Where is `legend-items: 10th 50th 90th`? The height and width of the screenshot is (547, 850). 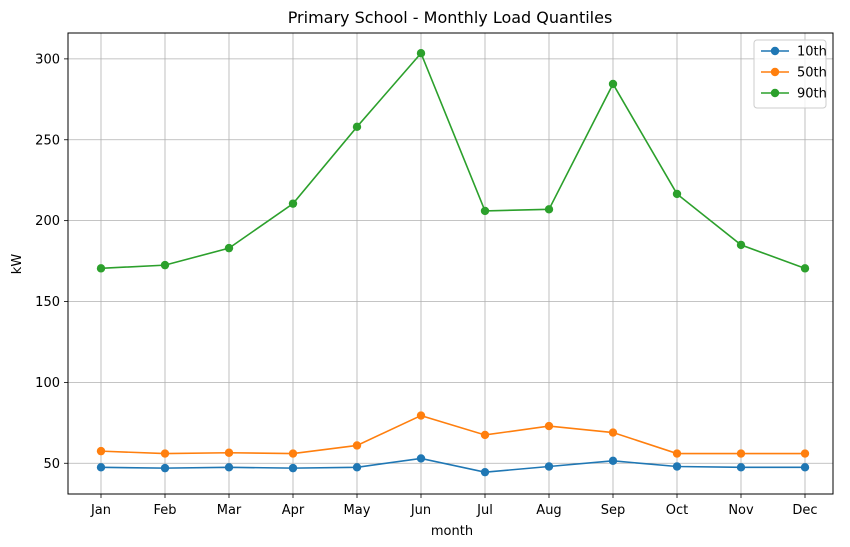
legend-items: 10th 50th 90th is located at coordinates (794, 73).